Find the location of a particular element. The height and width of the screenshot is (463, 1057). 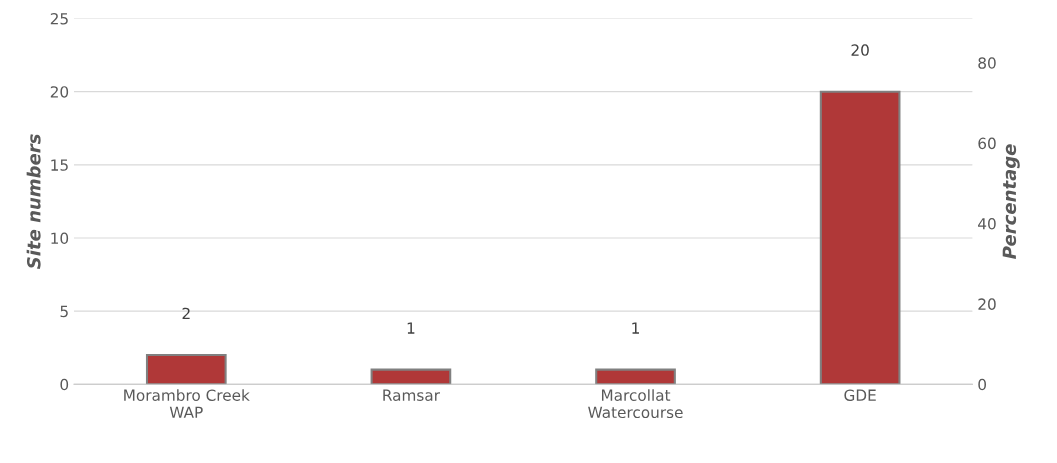

y-tick-label: 20 is located at coordinates (59, 92).